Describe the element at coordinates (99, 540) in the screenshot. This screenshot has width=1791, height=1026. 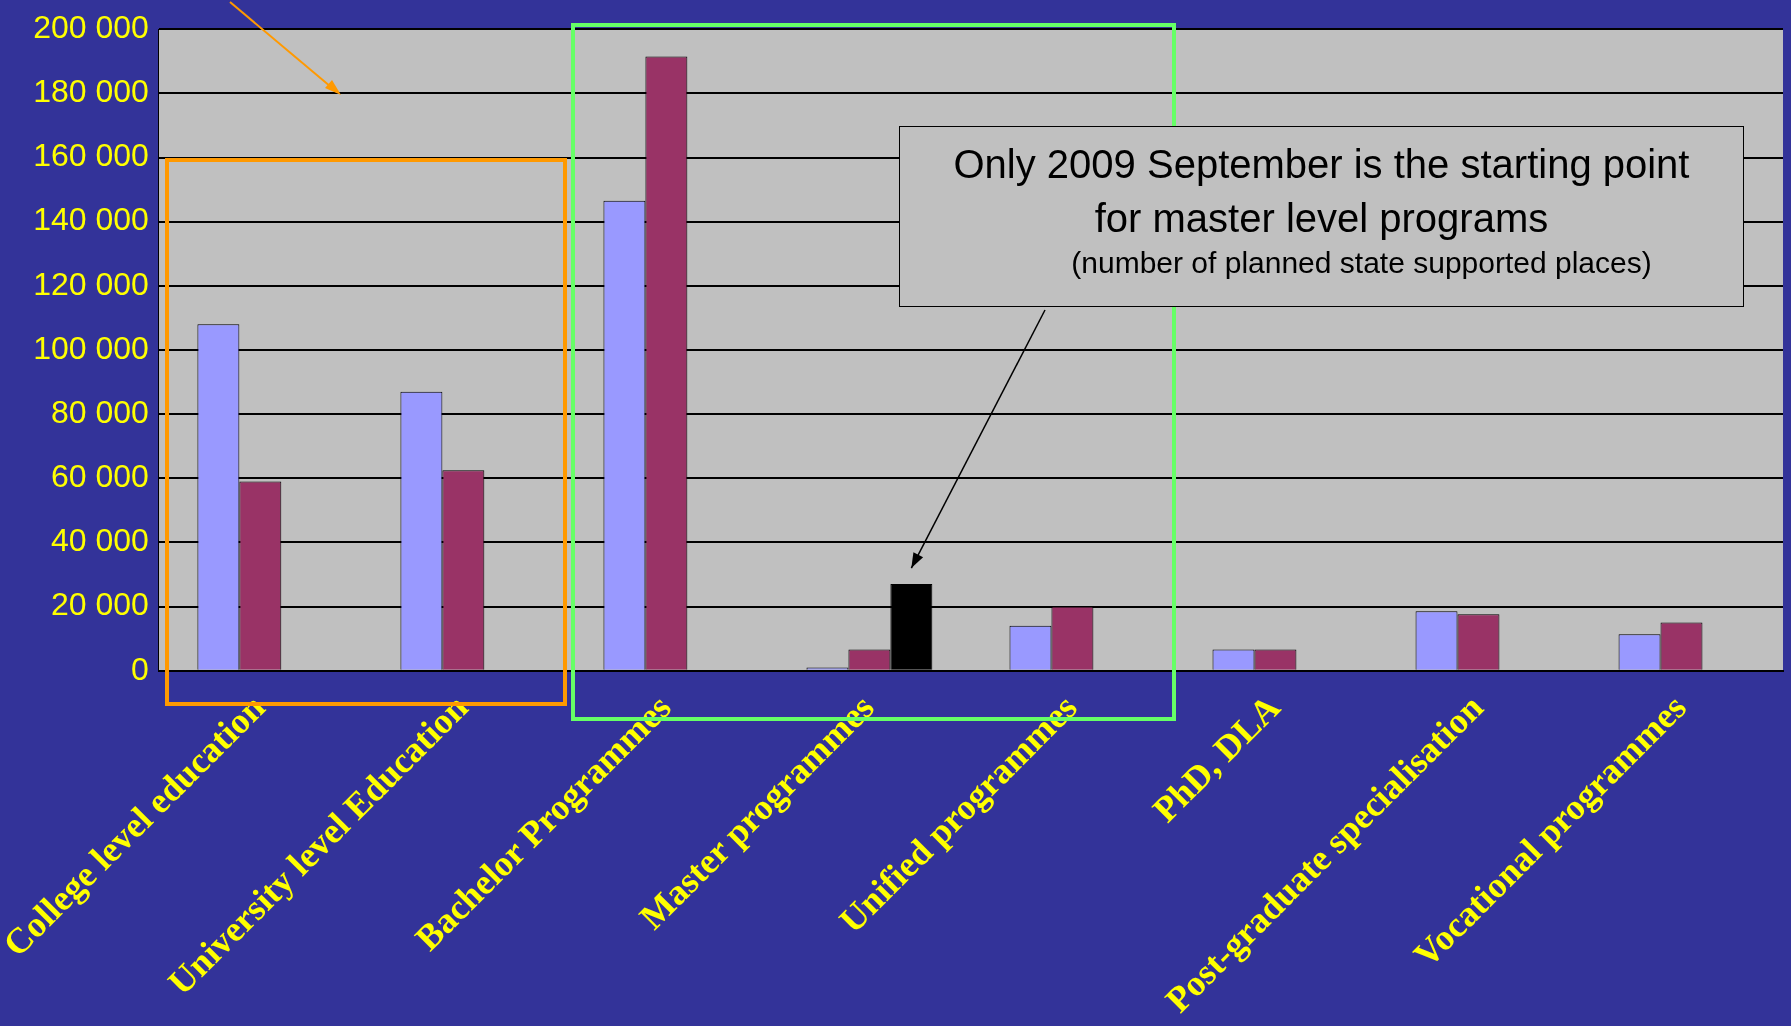
I see `y-tick-label: 40 000` at that location.